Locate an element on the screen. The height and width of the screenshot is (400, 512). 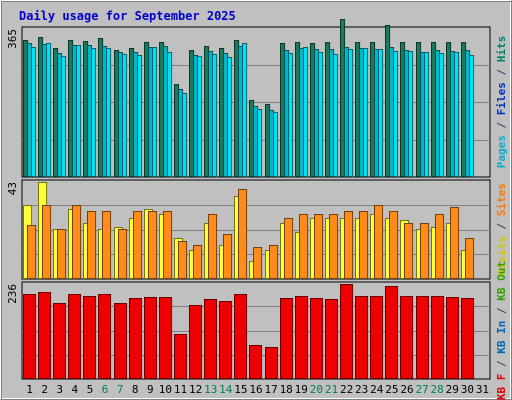
day-label-16: 16 is located at coordinates (255, 389).